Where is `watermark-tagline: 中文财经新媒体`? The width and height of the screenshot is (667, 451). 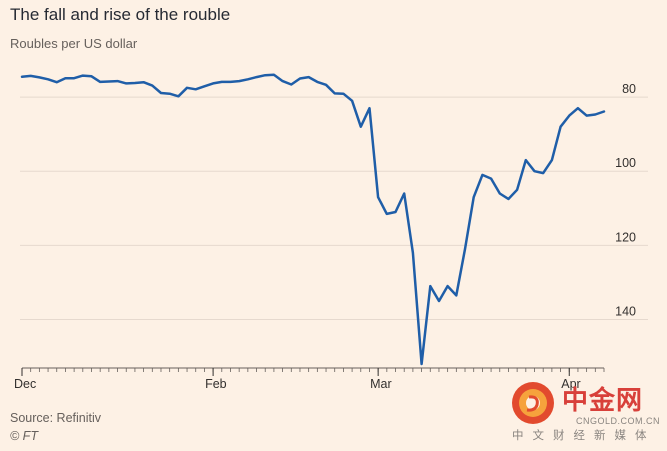 watermark-tagline: 中文财经新媒体 is located at coordinates (584, 435).